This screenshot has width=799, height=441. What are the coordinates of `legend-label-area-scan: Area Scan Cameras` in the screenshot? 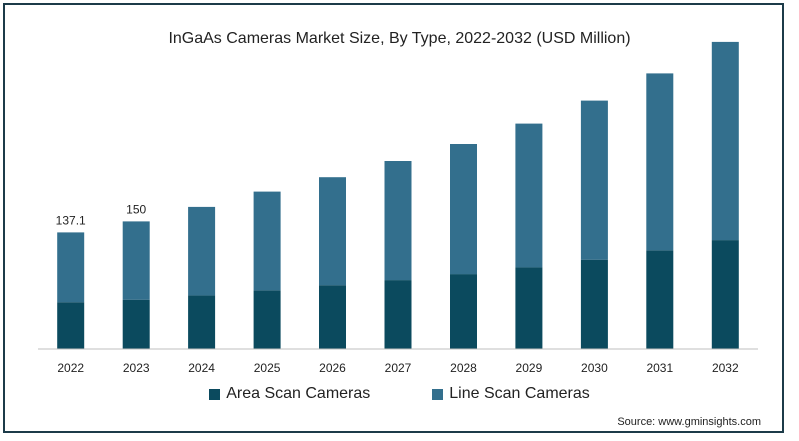 It's located at (298, 393).